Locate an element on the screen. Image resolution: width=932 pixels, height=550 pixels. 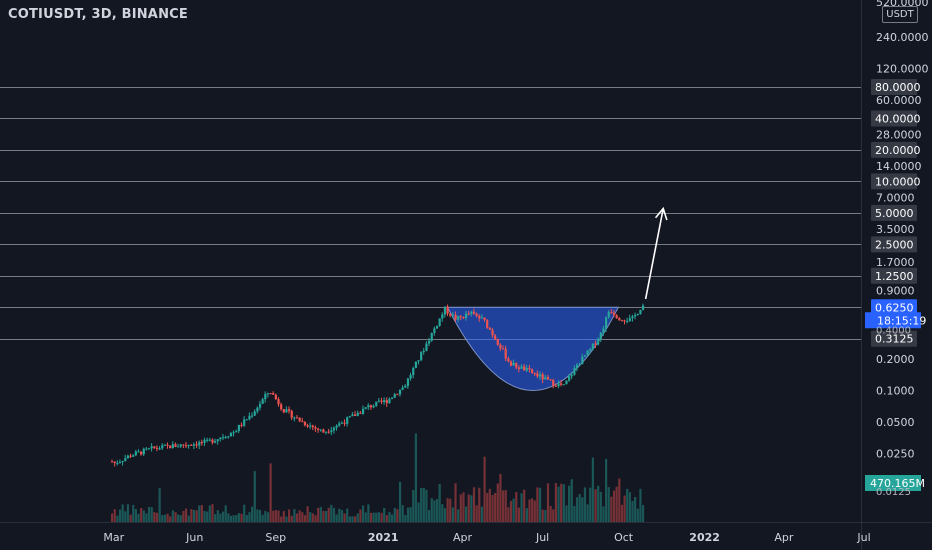
level-price-label: 80.0000 is located at coordinates (898, 87).